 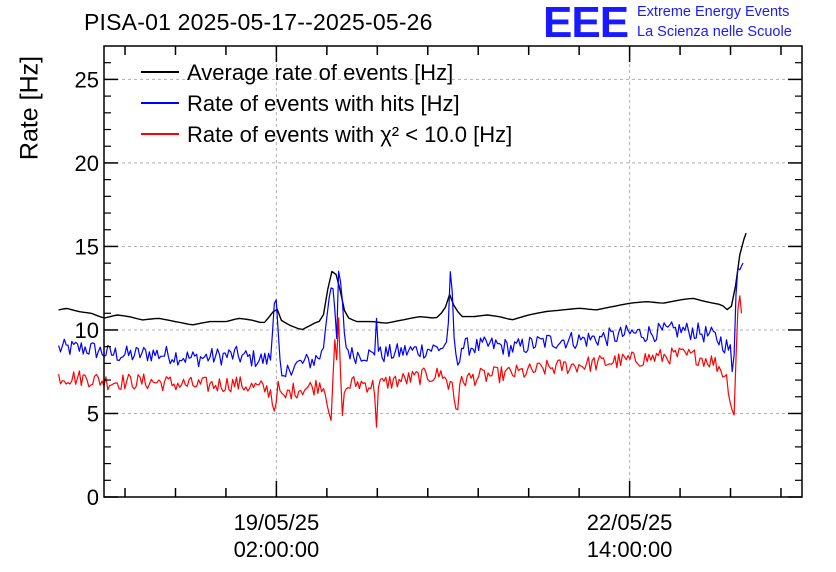 I want to click on y-tick-label: 5, so click(x=93, y=413).